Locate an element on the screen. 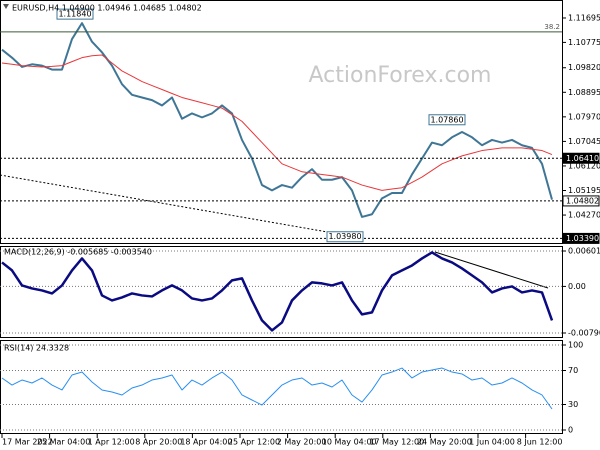  x-tick-label: 1 Apr 12:00 is located at coordinates (111, 442).